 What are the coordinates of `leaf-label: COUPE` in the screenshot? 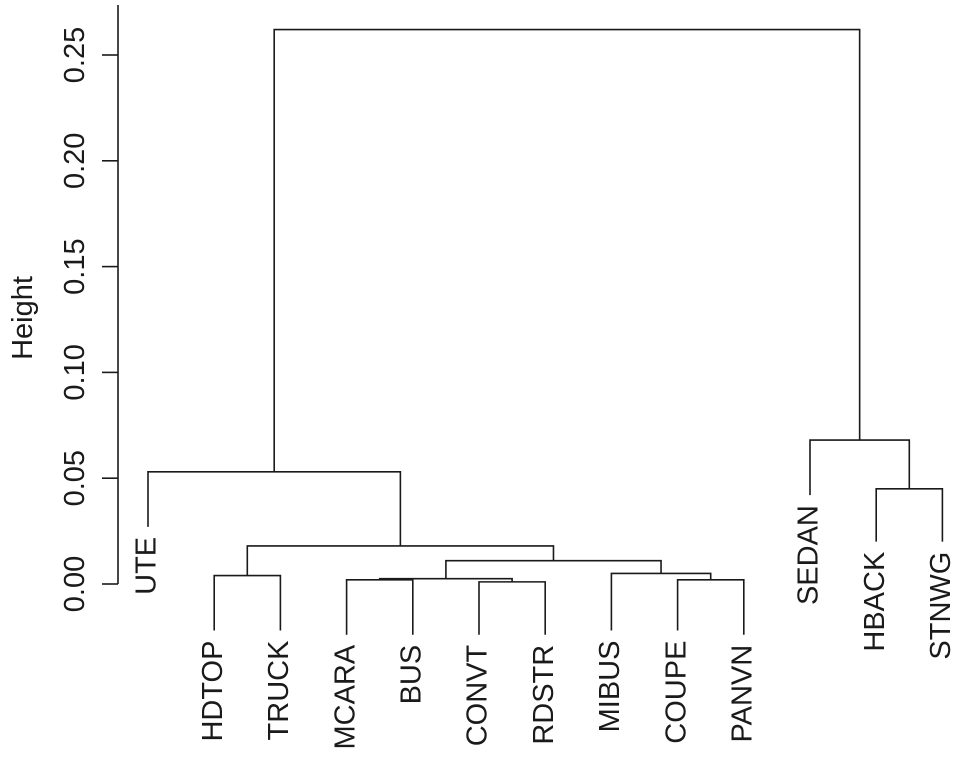 It's located at (676, 692).